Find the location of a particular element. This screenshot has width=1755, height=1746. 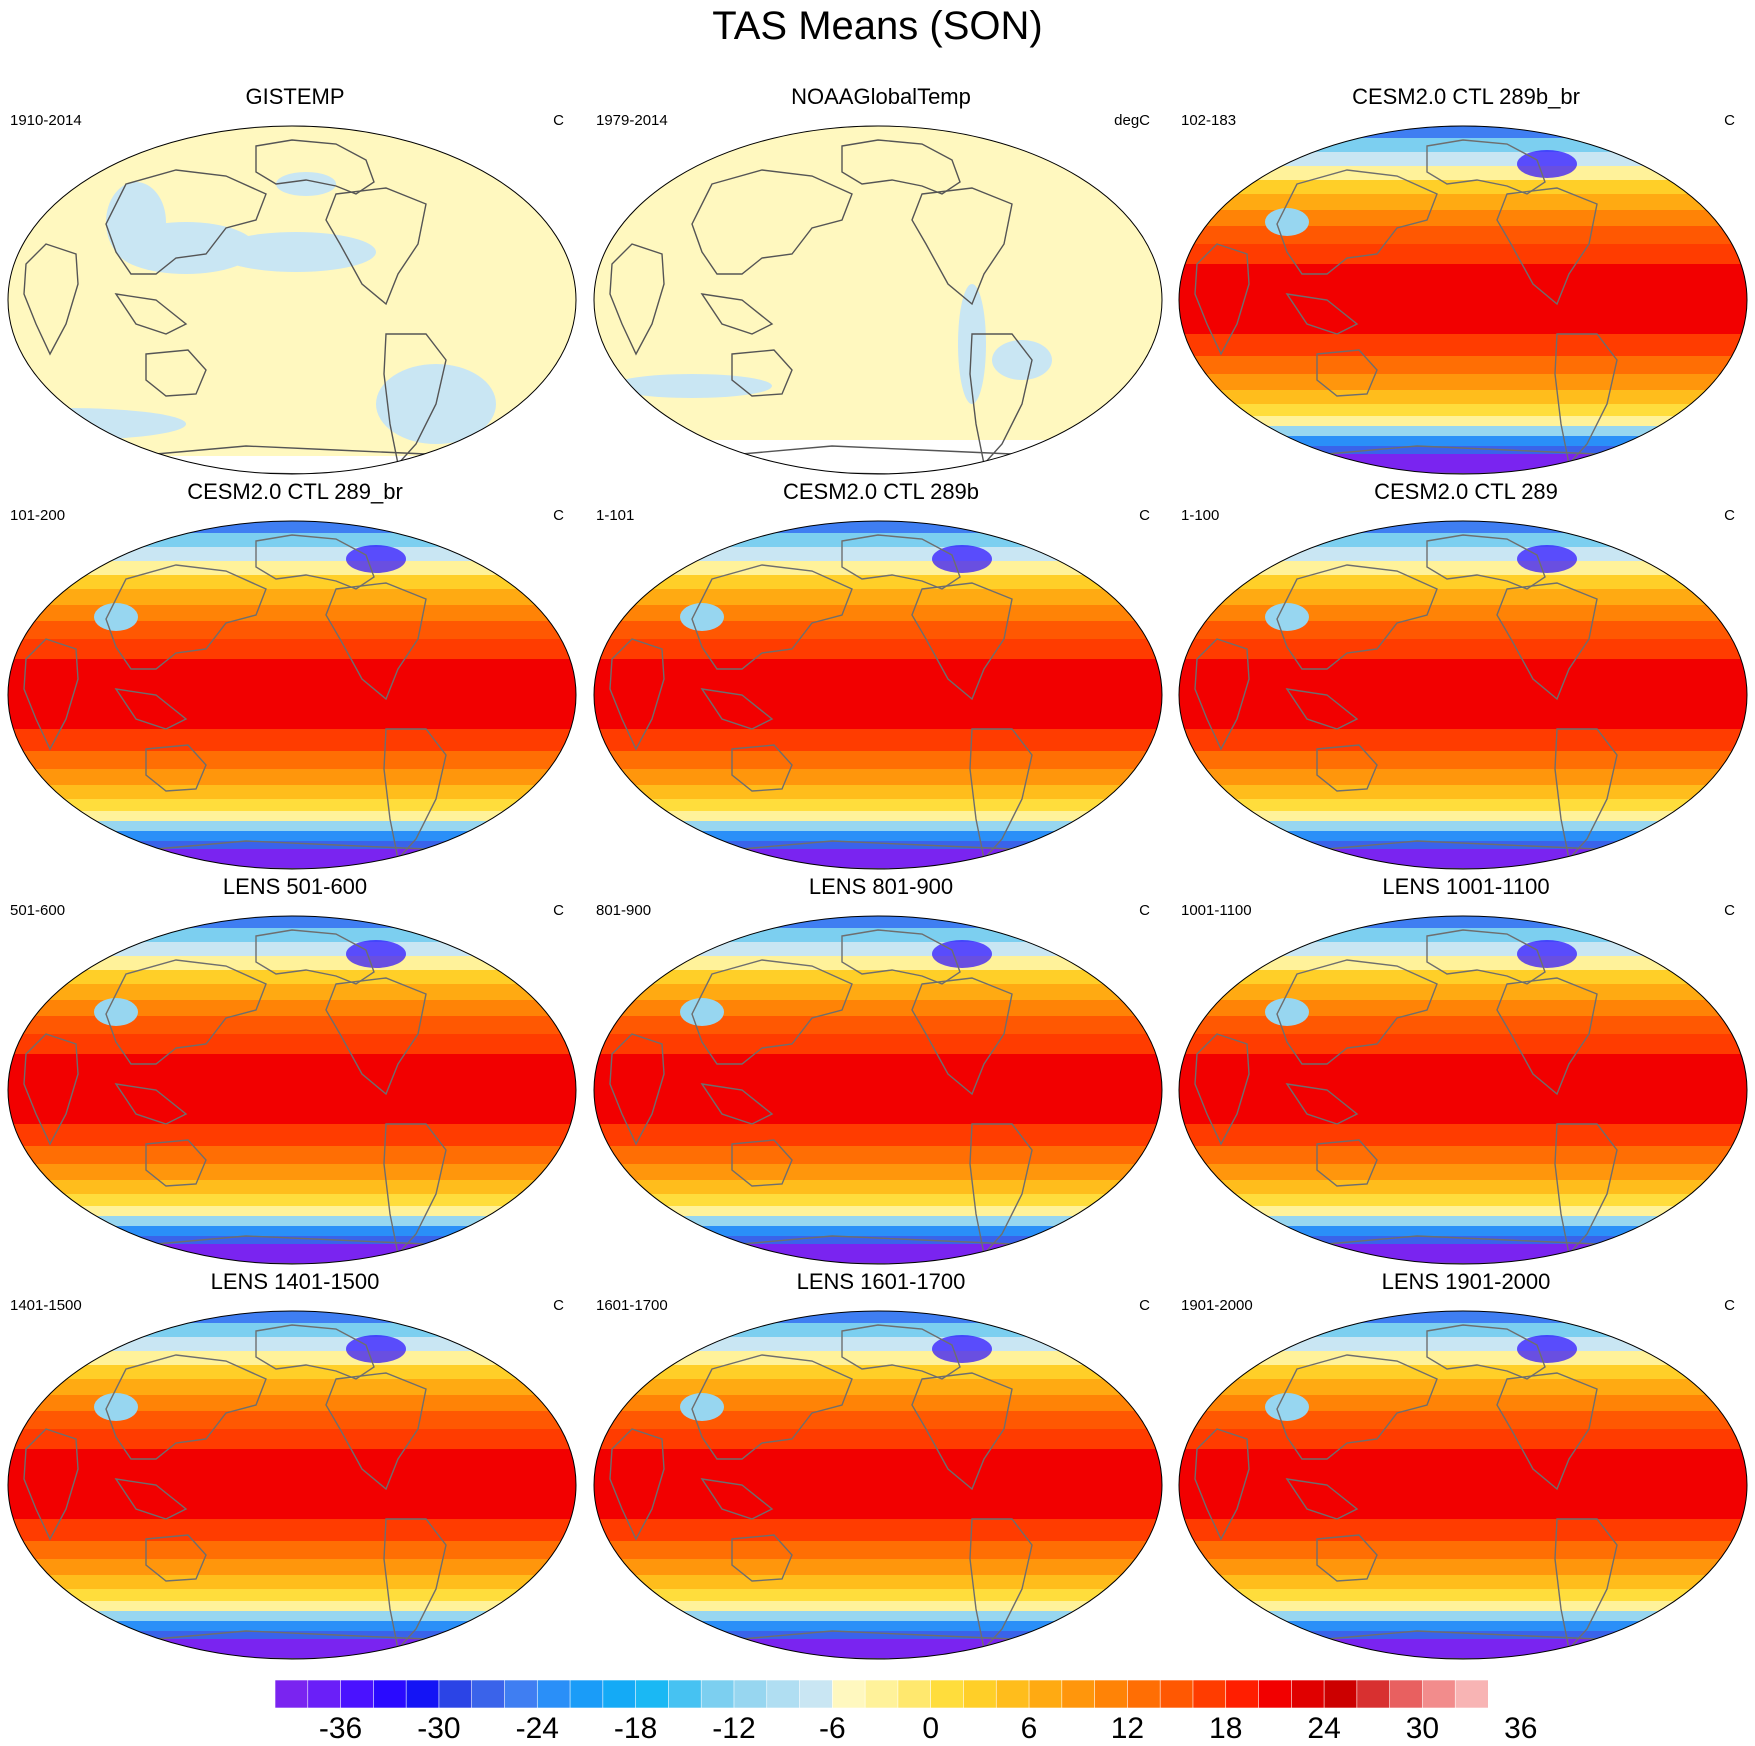

panel-years: 1901-2000 is located at coordinates (1217, 1305).